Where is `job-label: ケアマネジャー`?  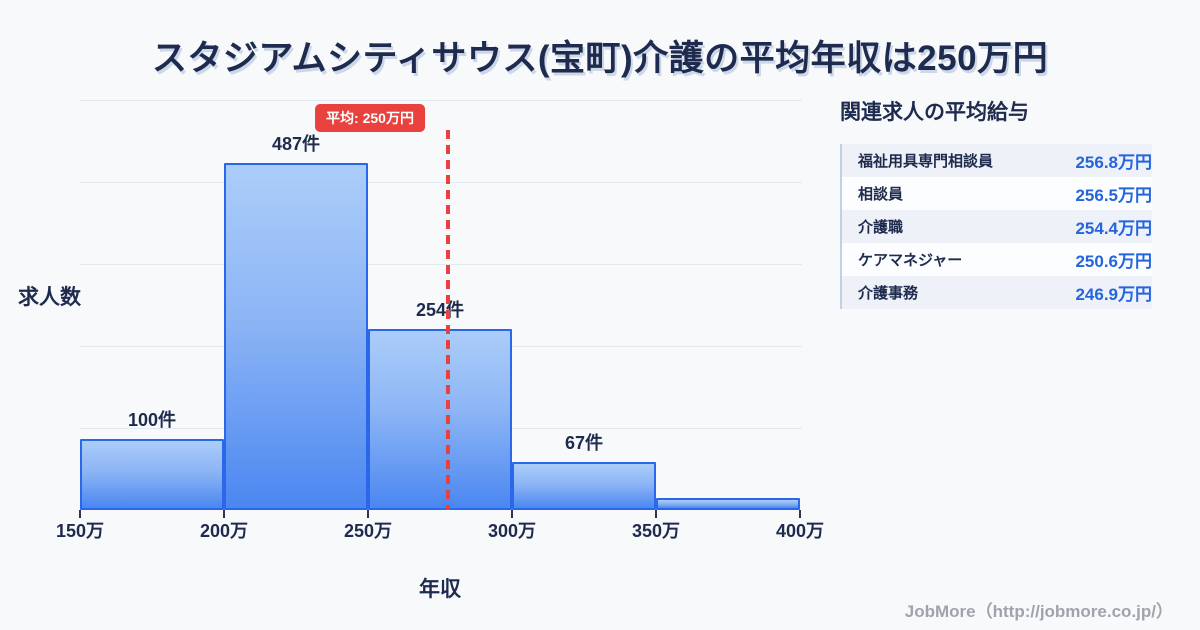 job-label: ケアマネジャー is located at coordinates (910, 260).